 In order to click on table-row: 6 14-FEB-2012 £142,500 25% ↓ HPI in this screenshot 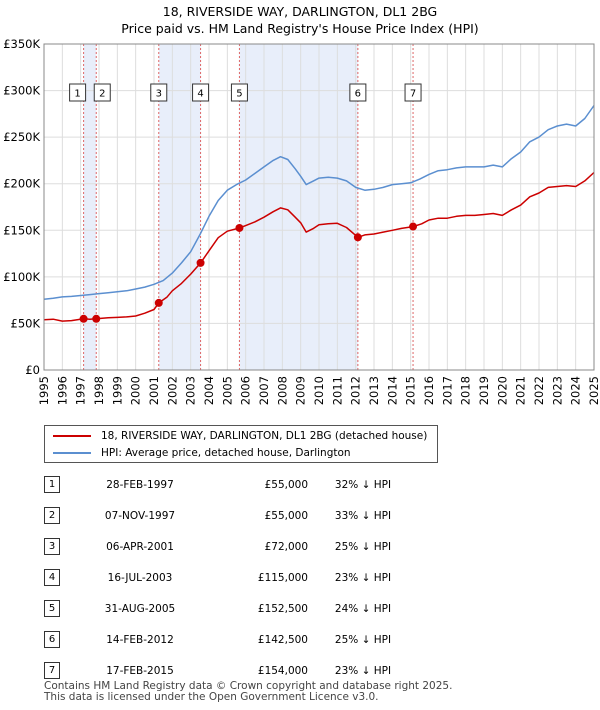, I will do `click(231, 639)`.